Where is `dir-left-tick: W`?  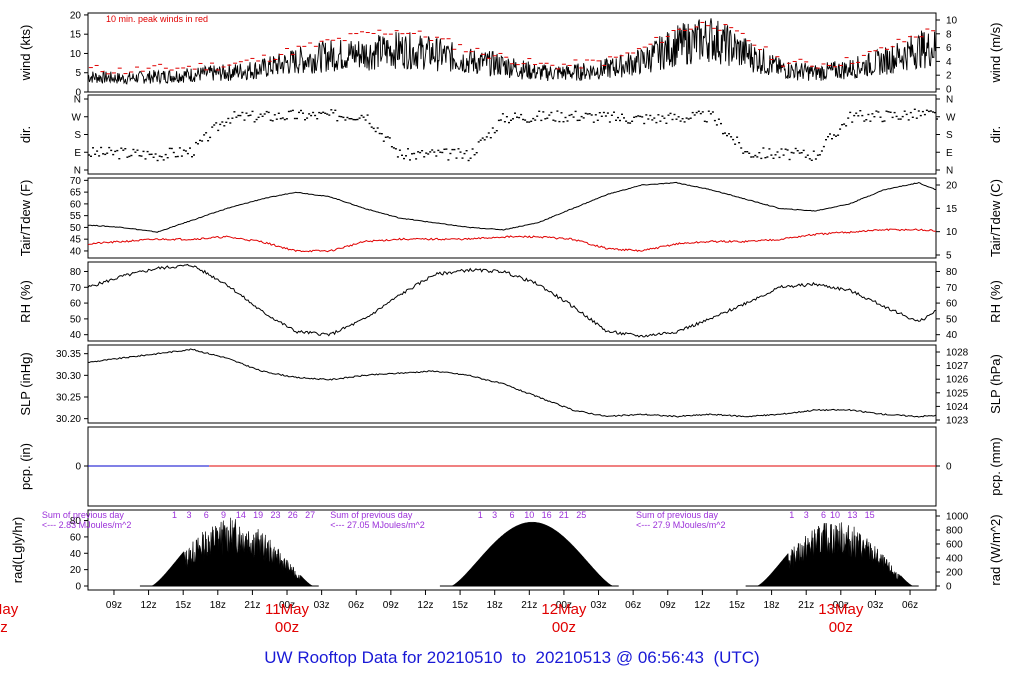
dir-left-tick: W is located at coordinates (77, 117).